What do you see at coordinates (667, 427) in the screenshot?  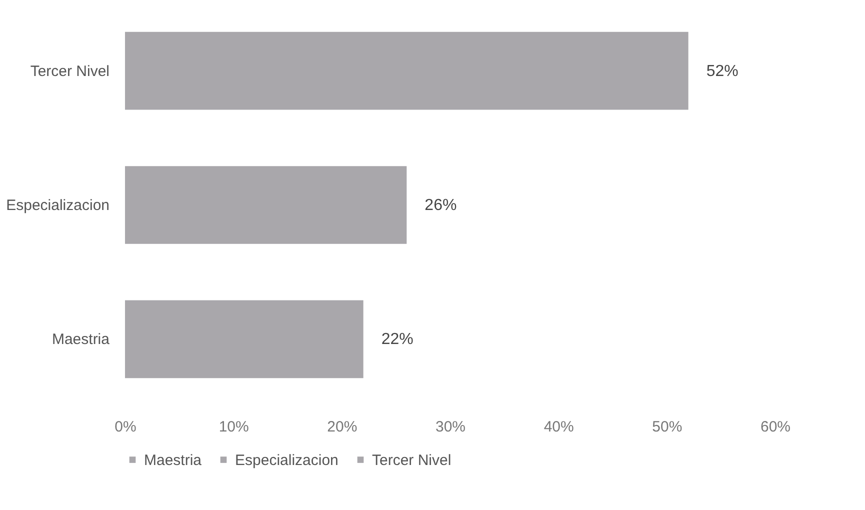 I see `x-tick-label: 50%` at bounding box center [667, 427].